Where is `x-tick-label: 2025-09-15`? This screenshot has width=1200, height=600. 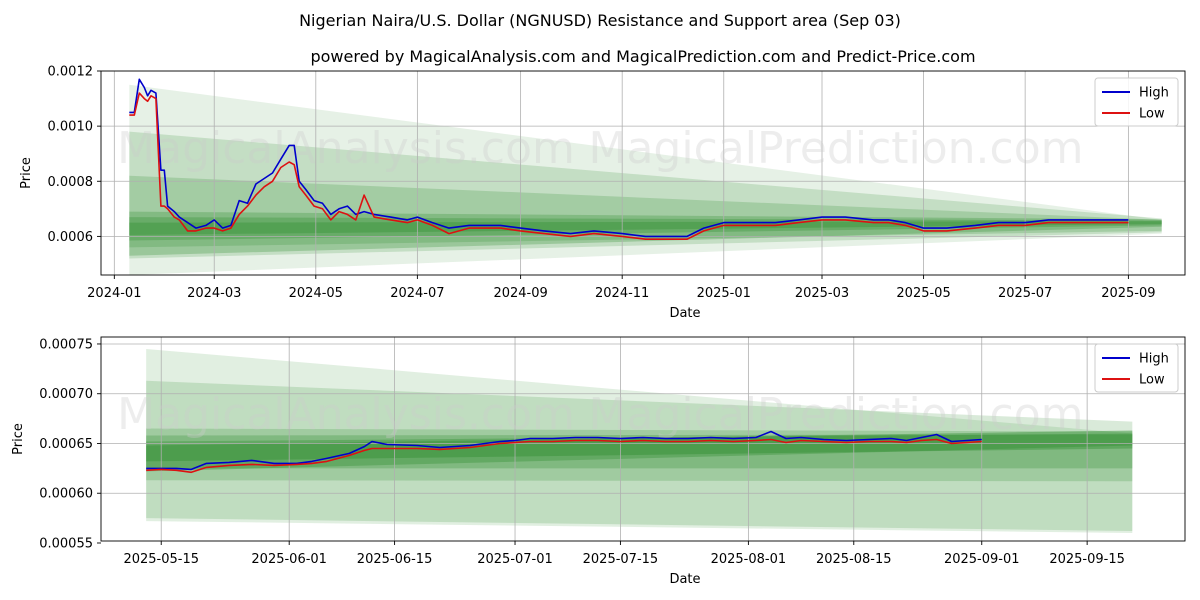 x-tick-label: 2025-09-15 is located at coordinates (1087, 559).